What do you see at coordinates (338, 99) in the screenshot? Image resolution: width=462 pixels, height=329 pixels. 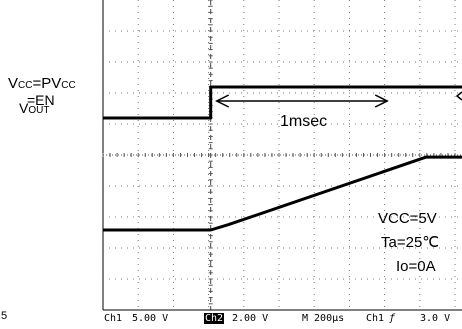 I see `time-measure-arrow` at bounding box center [338, 99].